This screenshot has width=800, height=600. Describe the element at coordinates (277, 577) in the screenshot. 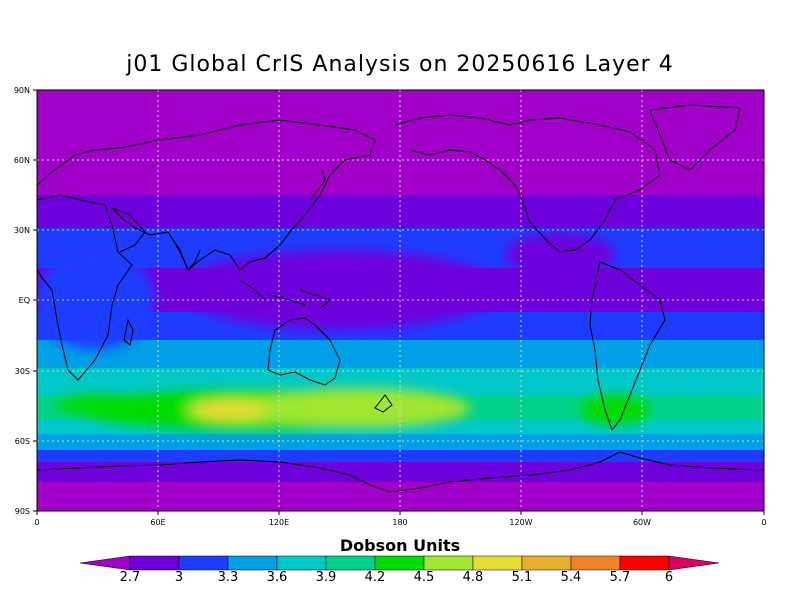

I see `colorbar-label: 3.6` at that location.